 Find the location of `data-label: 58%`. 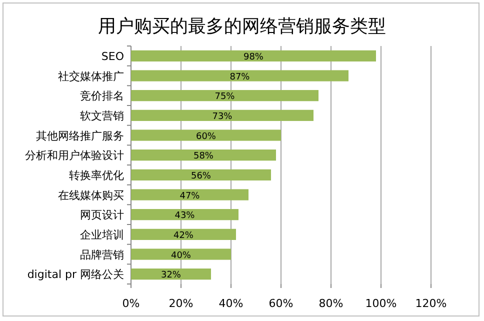

data-label: 58% is located at coordinates (203, 157).